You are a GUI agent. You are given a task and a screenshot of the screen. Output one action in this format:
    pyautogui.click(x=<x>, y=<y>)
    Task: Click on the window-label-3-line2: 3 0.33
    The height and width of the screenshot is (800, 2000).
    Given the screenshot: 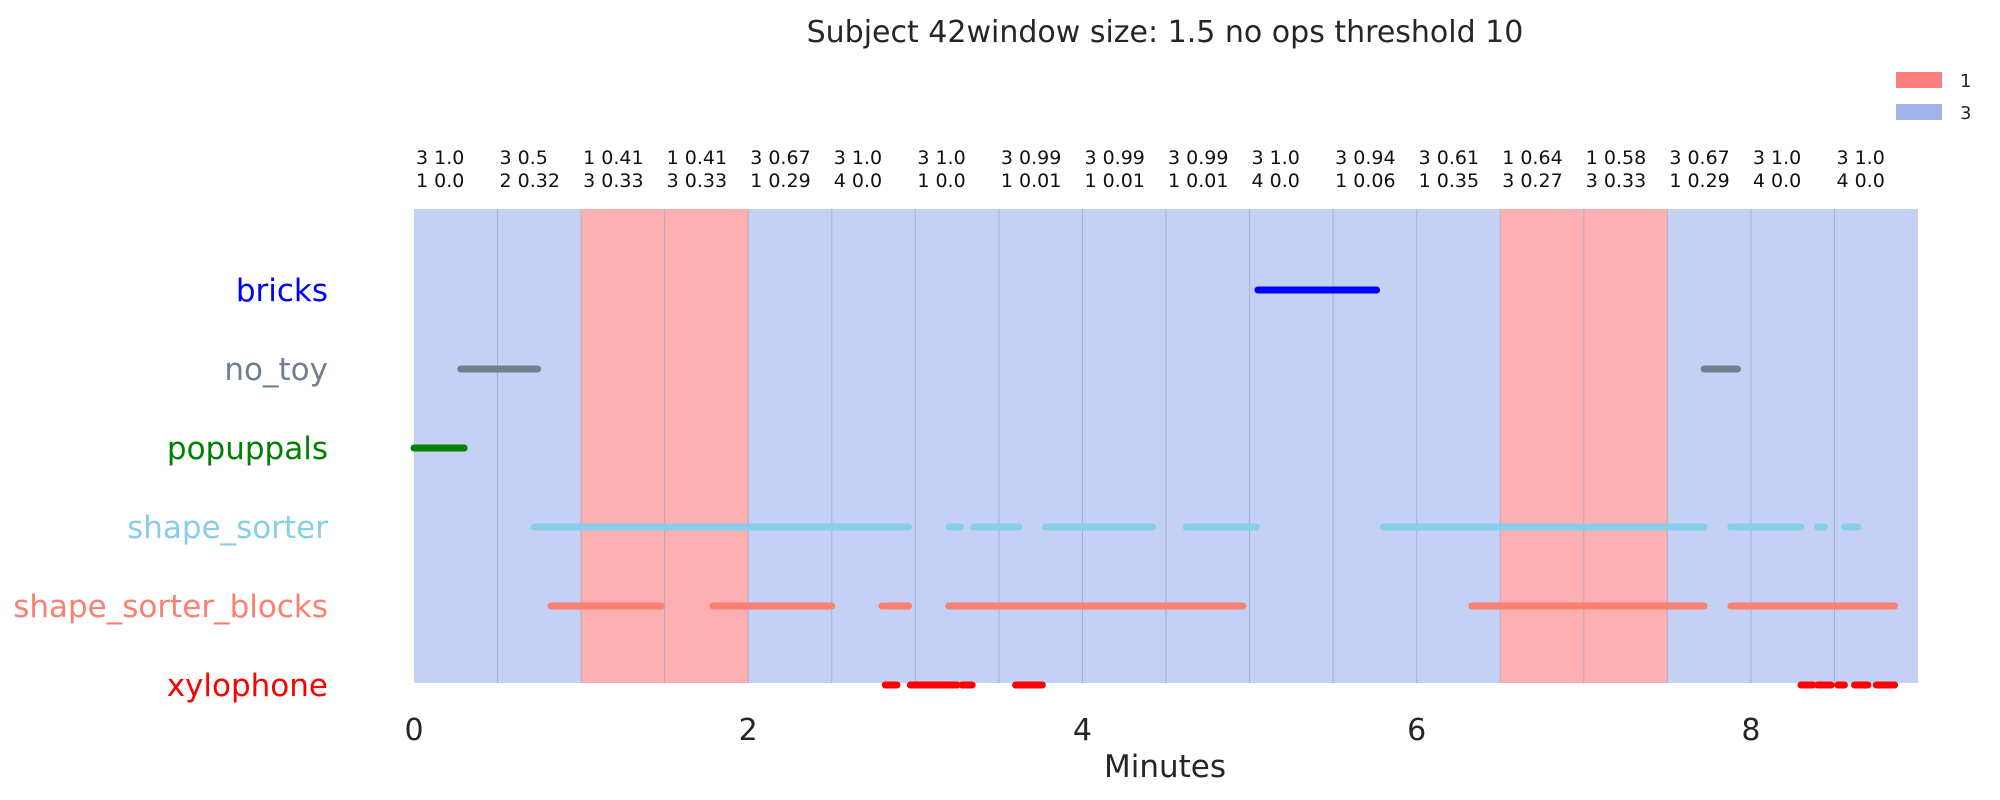 What is the action you would take?
    pyautogui.click(x=613, y=181)
    